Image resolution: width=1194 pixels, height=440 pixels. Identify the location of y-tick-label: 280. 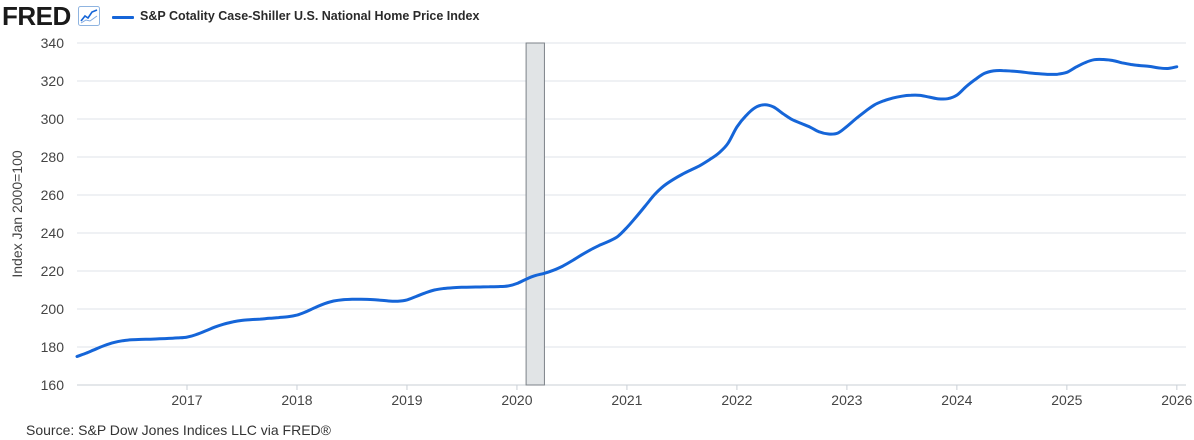
(53, 157).